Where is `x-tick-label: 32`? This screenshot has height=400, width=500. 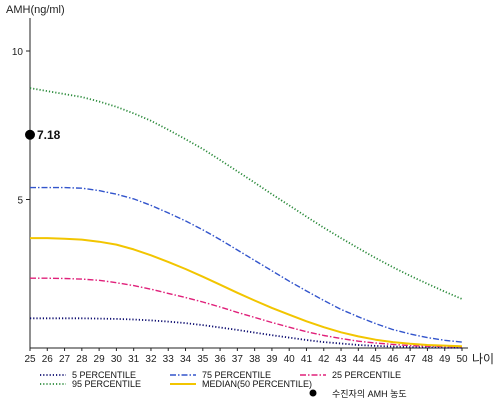
x-tick-label: 32 is located at coordinates (151, 359).